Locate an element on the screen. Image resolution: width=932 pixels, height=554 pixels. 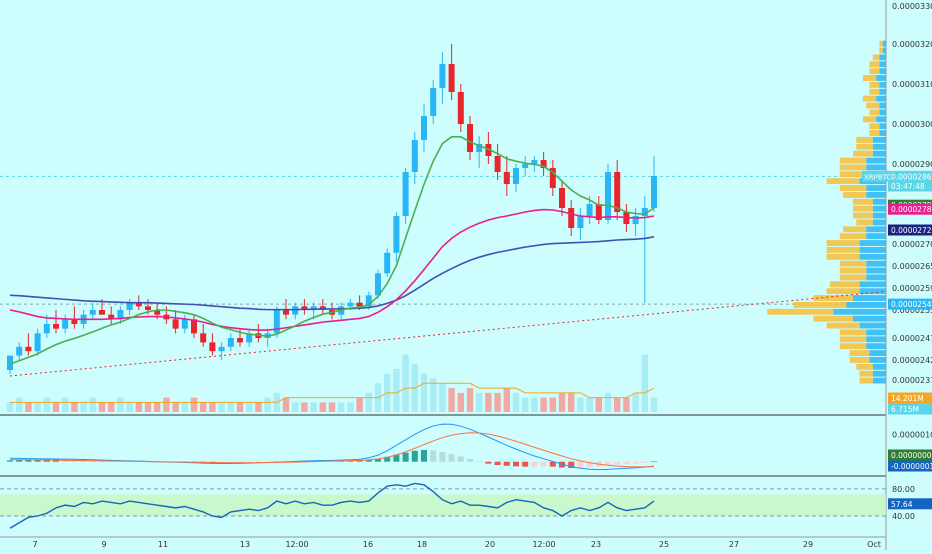
volume-label-value: 14.201M is located at coordinates (907, 398).